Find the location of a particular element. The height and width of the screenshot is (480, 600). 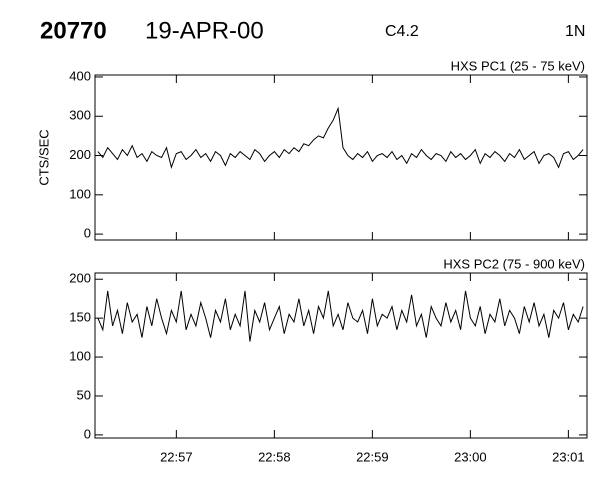

y-tick-label: 300 is located at coordinates (80, 115).